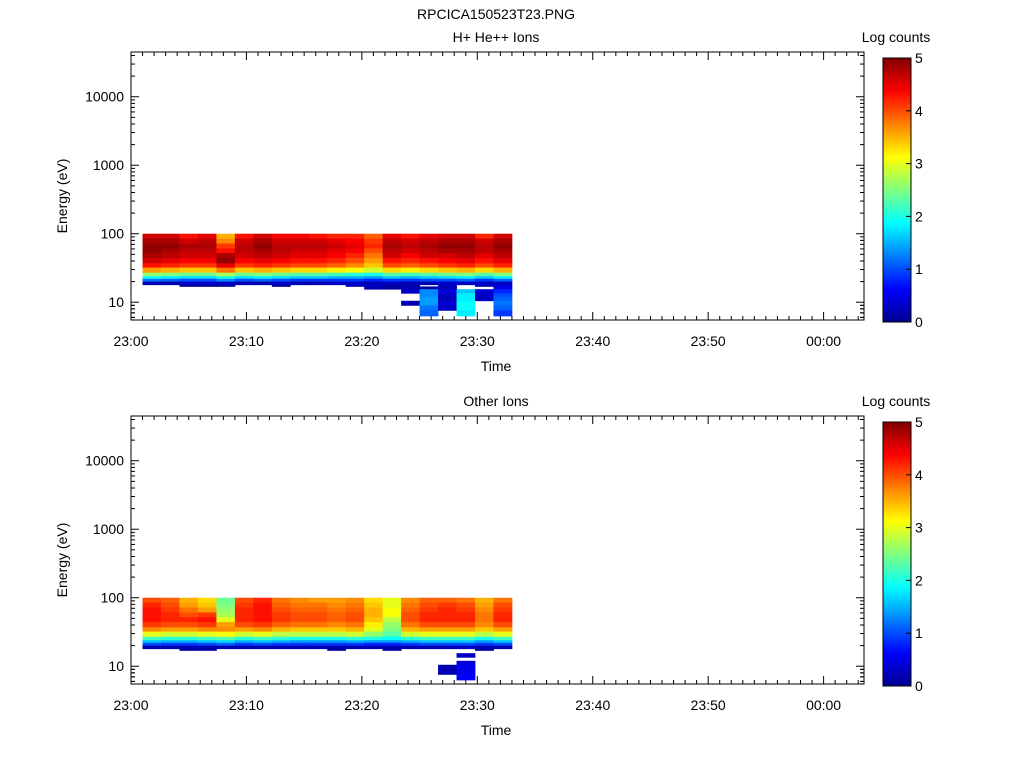 The image size is (1024, 768). What do you see at coordinates (919, 422) in the screenshot?
I see `colorbar-tick-label: 5` at bounding box center [919, 422].